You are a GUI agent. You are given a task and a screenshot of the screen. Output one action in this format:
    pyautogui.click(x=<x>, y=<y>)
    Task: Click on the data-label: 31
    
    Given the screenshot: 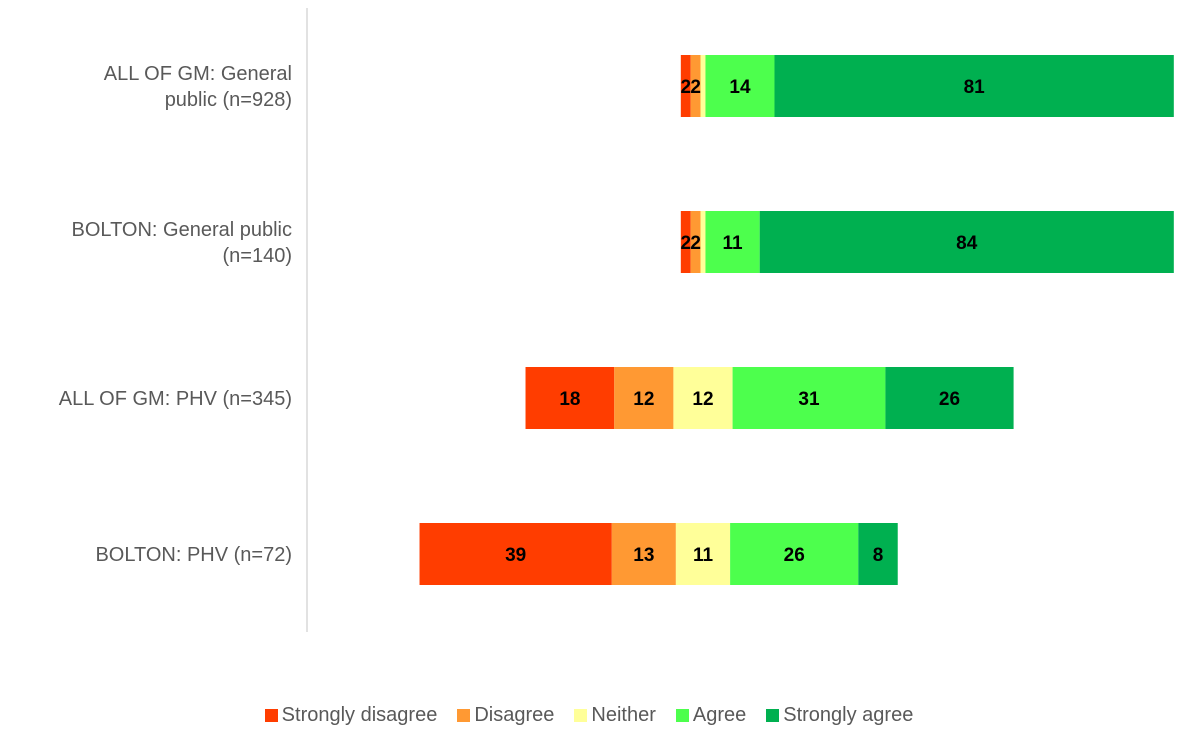 What is the action you would take?
    pyautogui.click(x=809, y=399)
    